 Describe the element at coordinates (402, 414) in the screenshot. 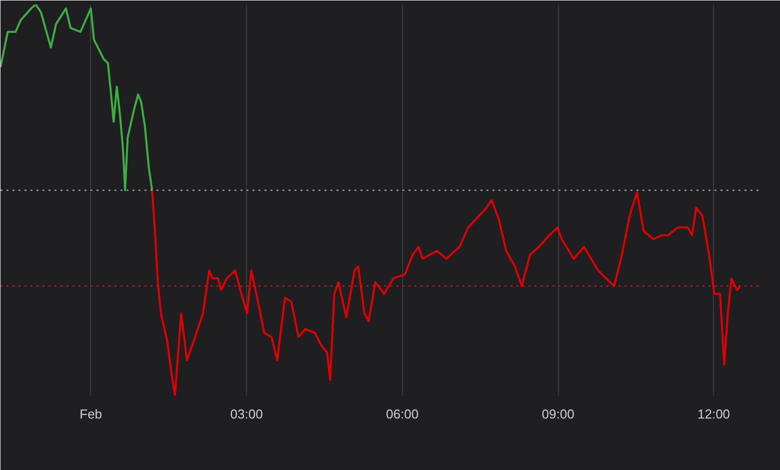

I see `x-tick-label: 06:00` at that location.